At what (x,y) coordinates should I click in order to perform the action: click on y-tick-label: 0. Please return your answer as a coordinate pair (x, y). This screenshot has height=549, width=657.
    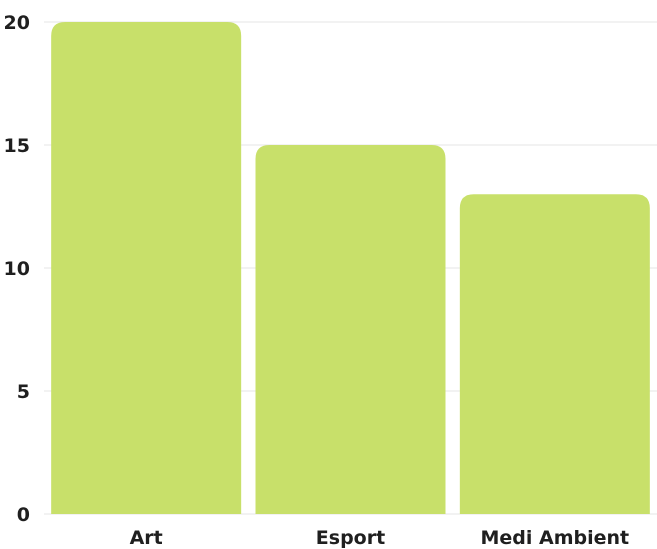
    Looking at the image, I should click on (23, 515).